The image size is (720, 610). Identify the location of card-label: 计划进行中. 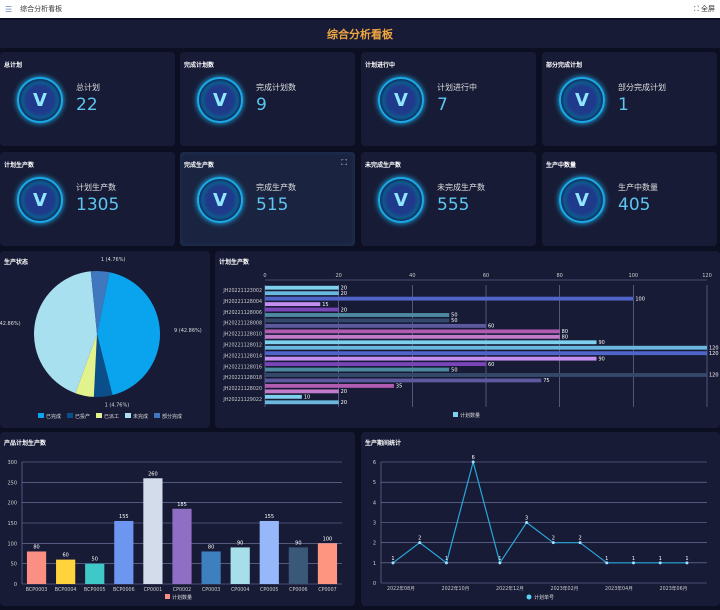
(457, 87).